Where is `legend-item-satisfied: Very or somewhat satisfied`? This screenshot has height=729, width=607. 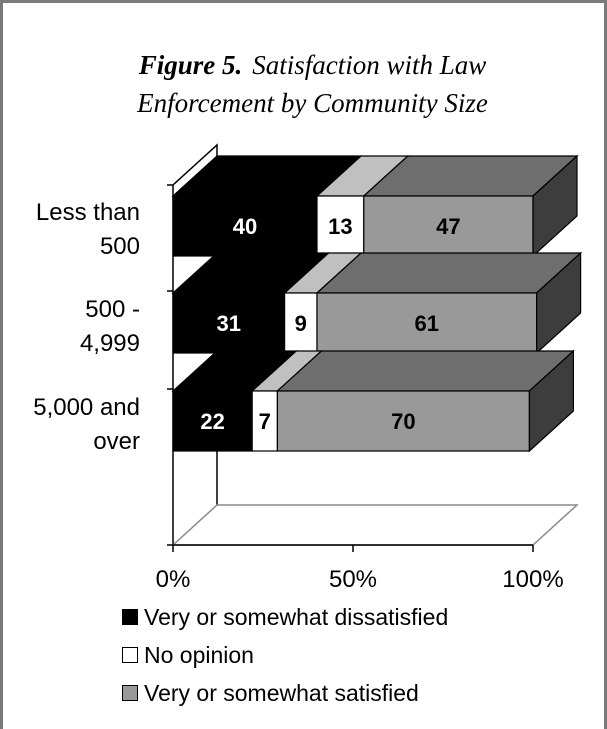
legend-item-satisfied: Very or somewhat satisfied is located at coordinates (285, 693).